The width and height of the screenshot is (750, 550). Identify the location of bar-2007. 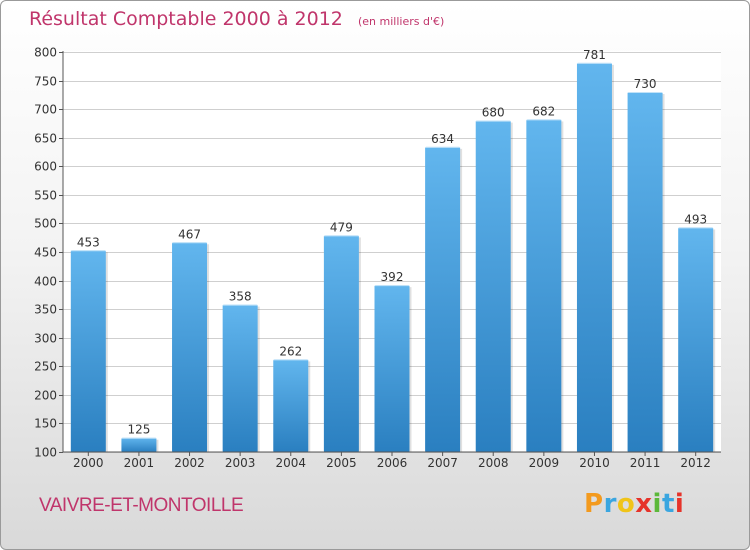
(443, 299).